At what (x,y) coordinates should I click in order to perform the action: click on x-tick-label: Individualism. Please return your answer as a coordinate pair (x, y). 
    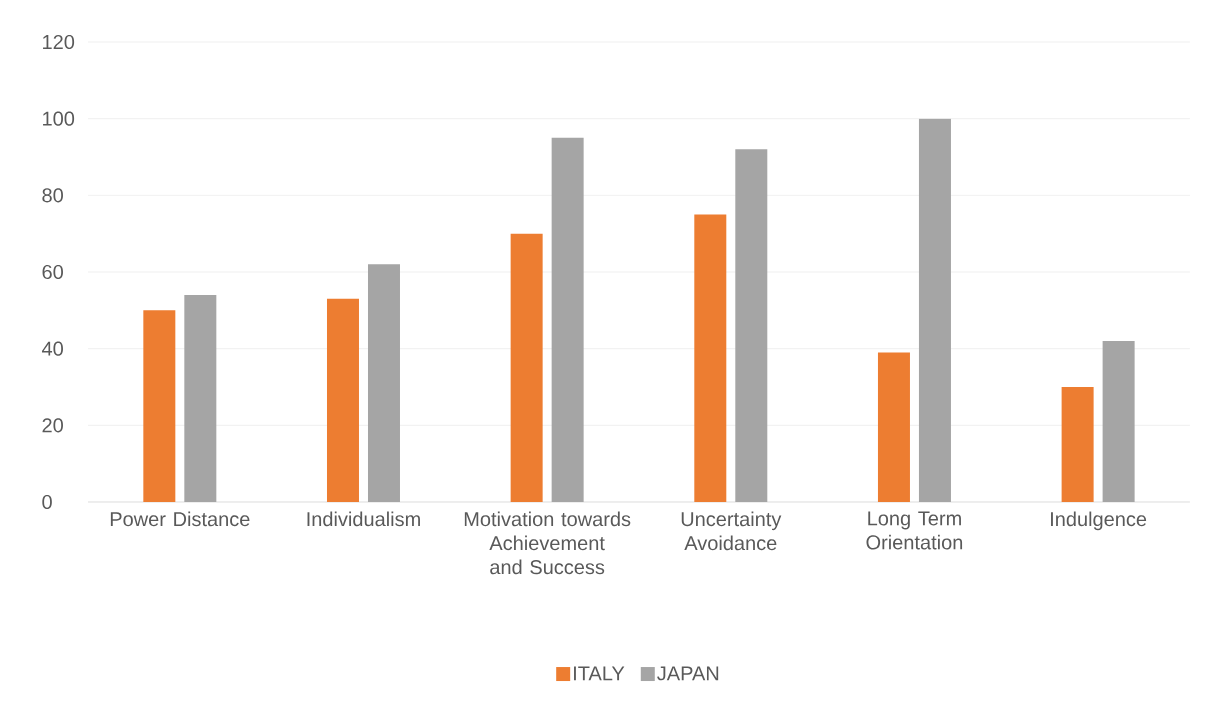
    Looking at the image, I should click on (363, 519).